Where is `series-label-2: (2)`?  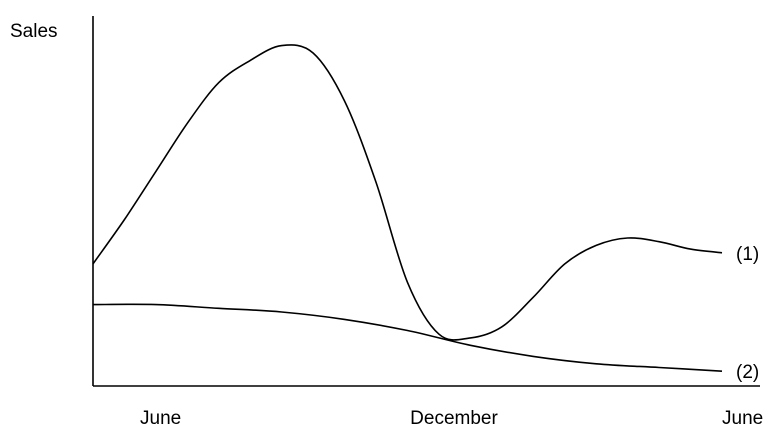
series-label-2: (2) is located at coordinates (747, 372).